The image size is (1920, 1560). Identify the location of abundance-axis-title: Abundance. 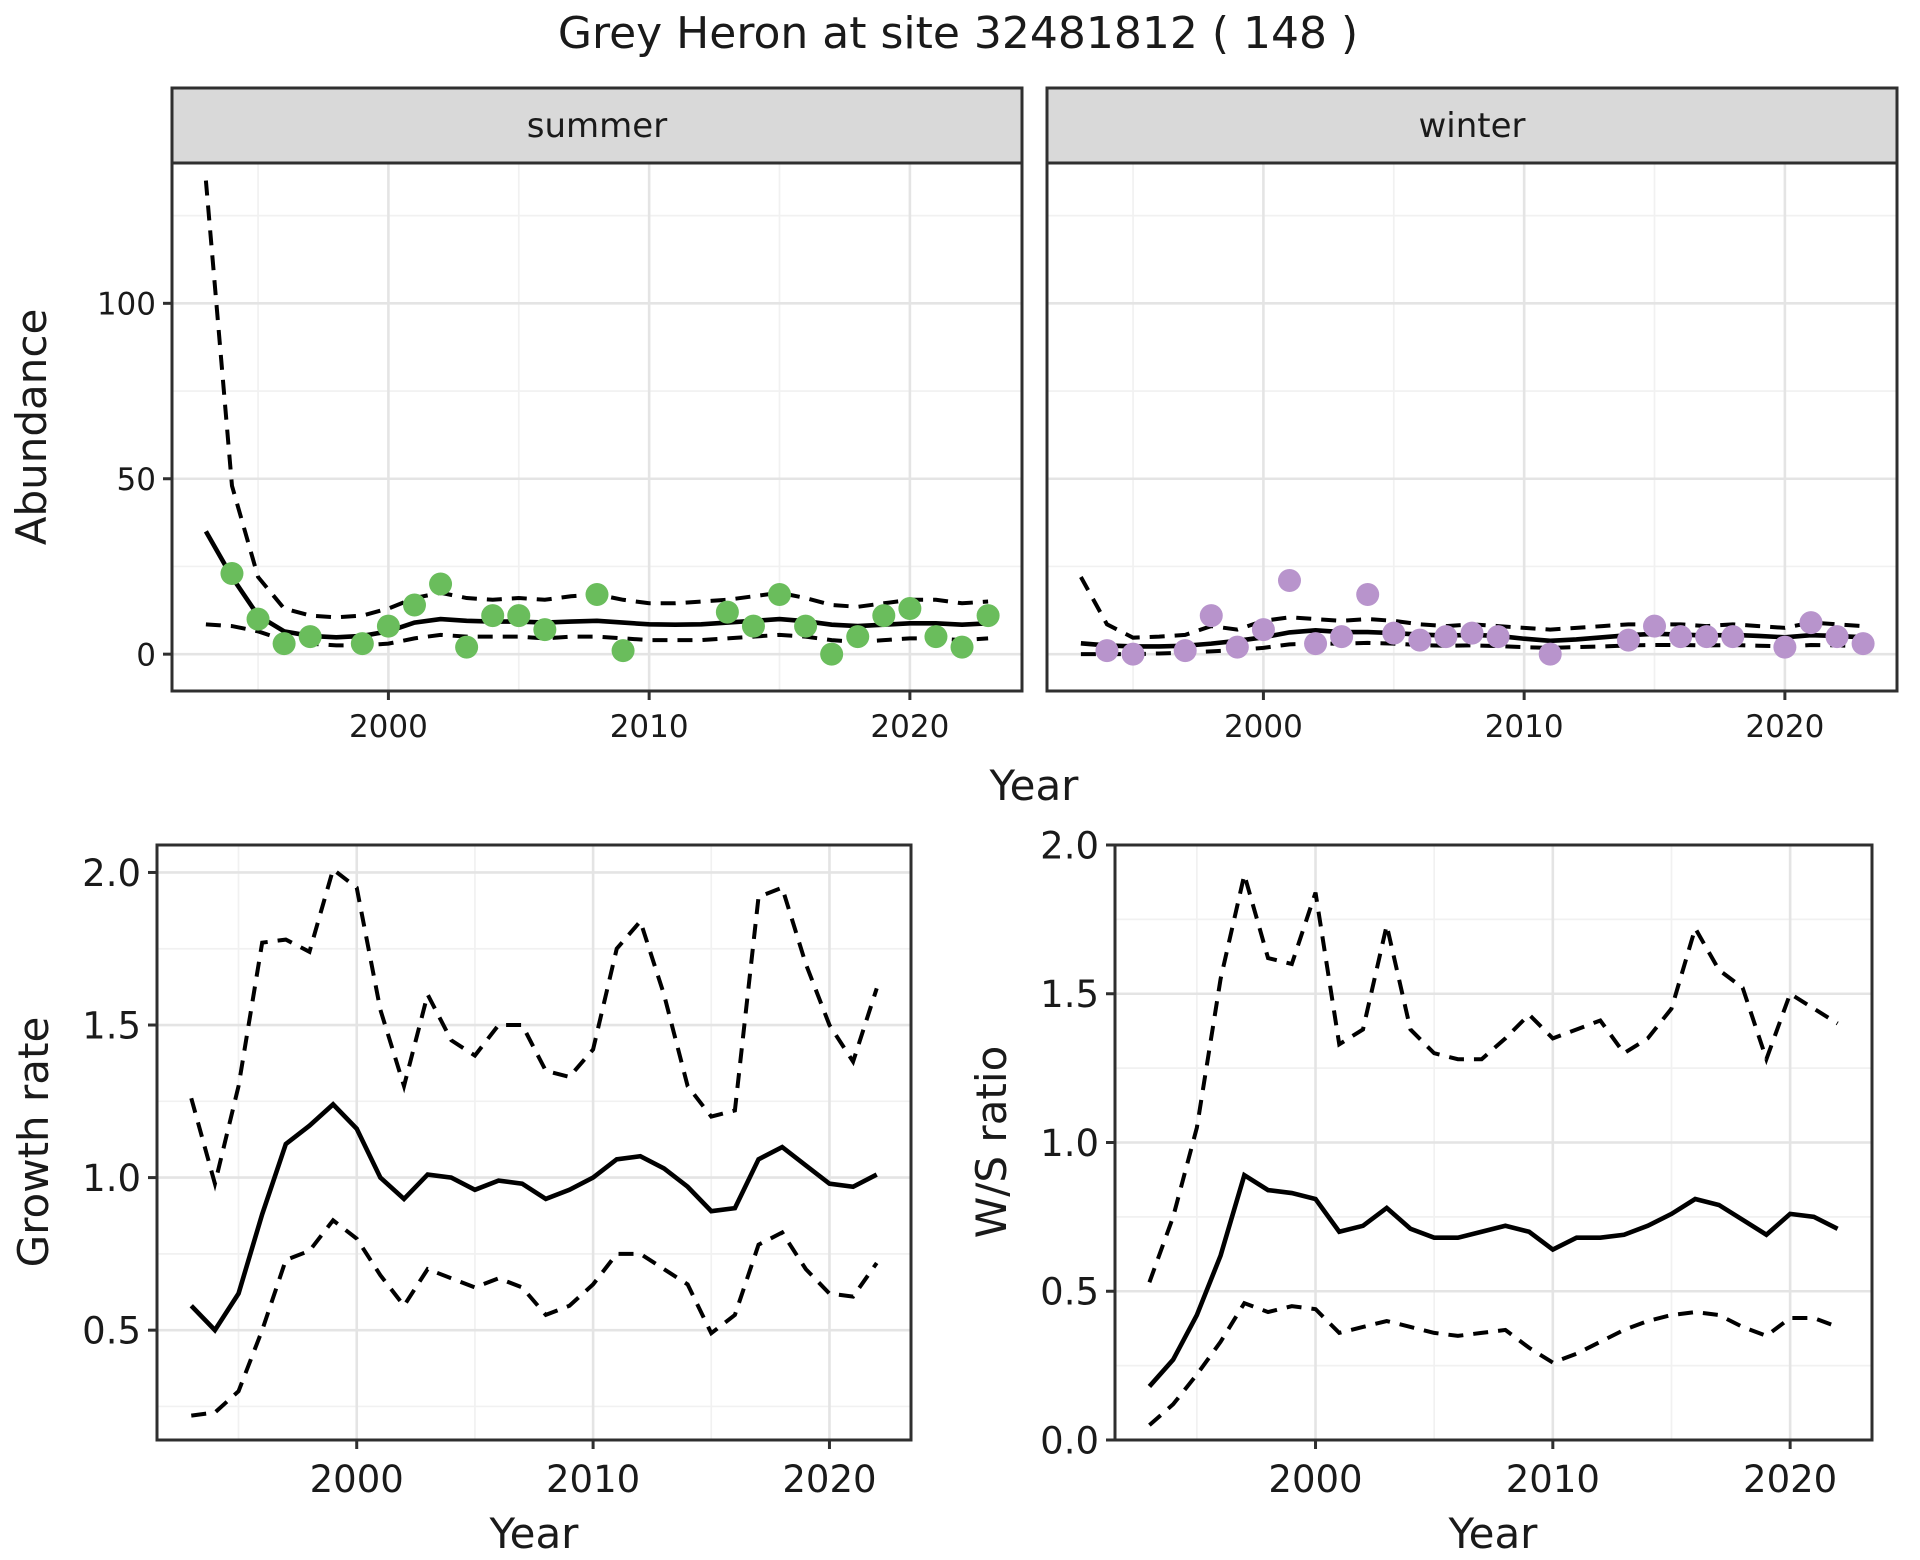
(31, 427).